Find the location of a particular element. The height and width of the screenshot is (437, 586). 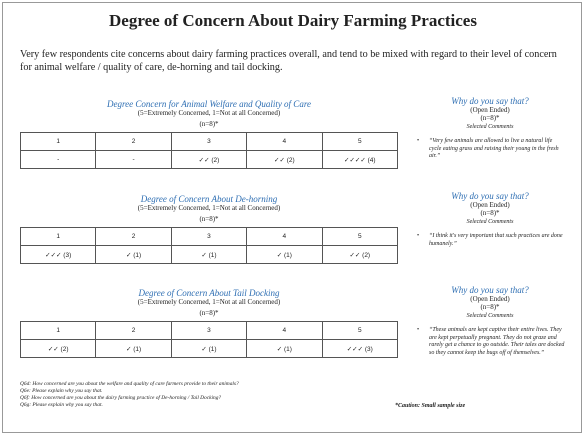

table-row: ✓✓ (2) ✓ (1) ✓ (1) ✓ (1) ✓✓✓ (3) is located at coordinates (209, 348).